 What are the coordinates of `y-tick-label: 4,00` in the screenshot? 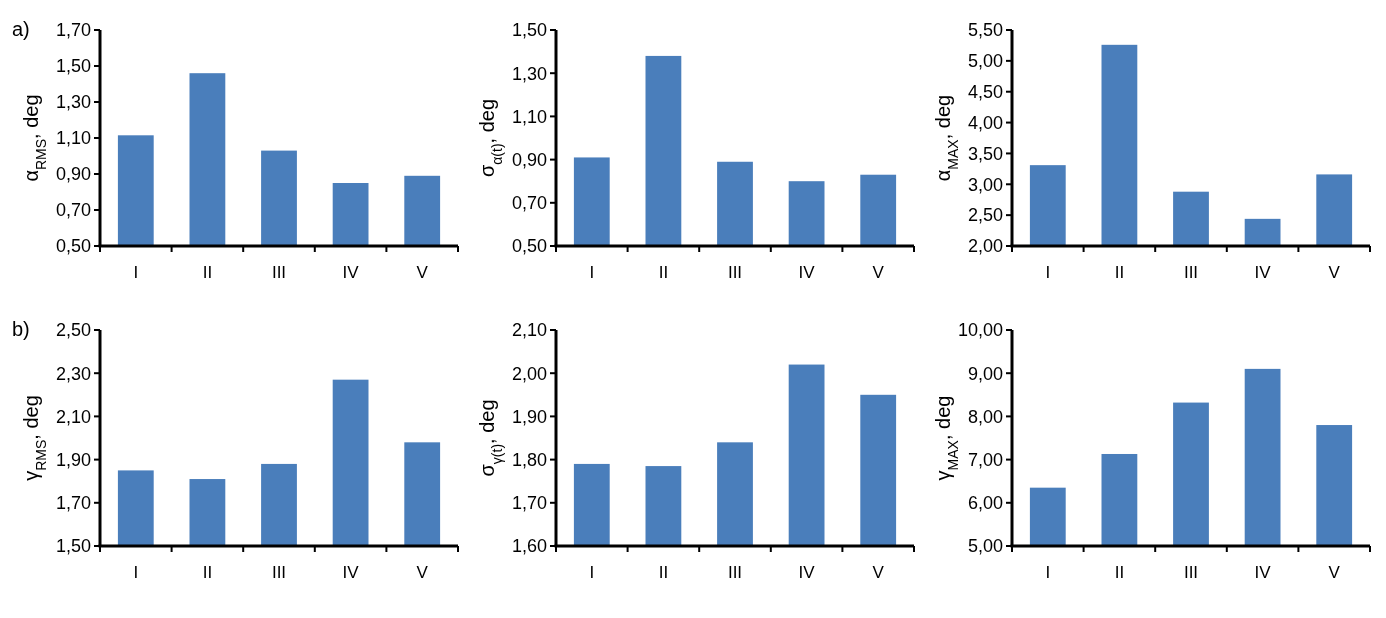 It's located at (985, 122).